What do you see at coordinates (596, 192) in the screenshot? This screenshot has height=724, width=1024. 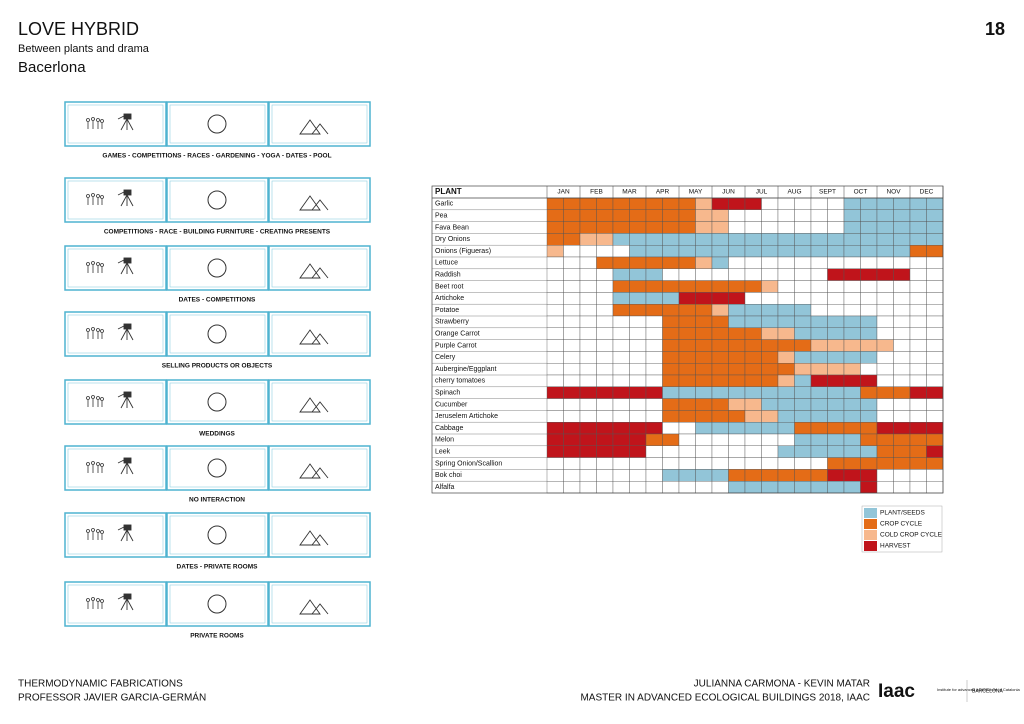 I see `month-label: FEB` at bounding box center [596, 192].